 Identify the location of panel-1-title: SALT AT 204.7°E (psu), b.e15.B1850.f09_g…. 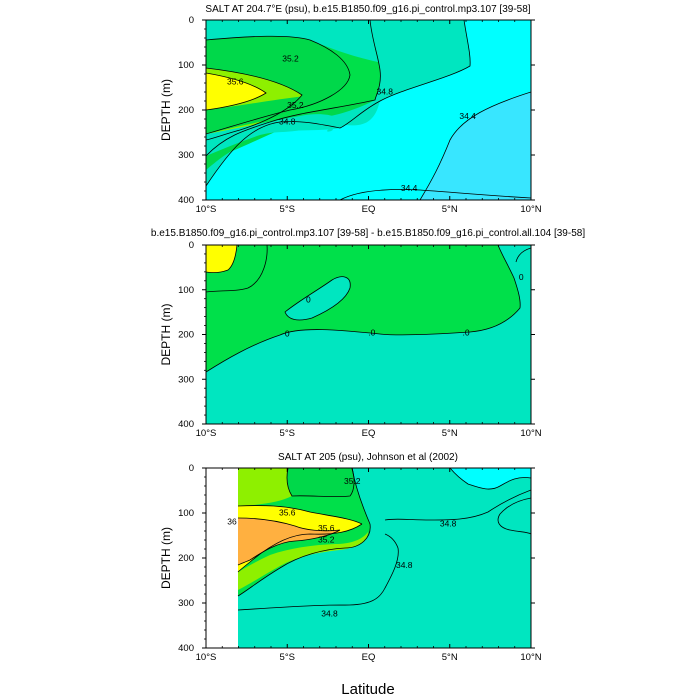
(367, 9).